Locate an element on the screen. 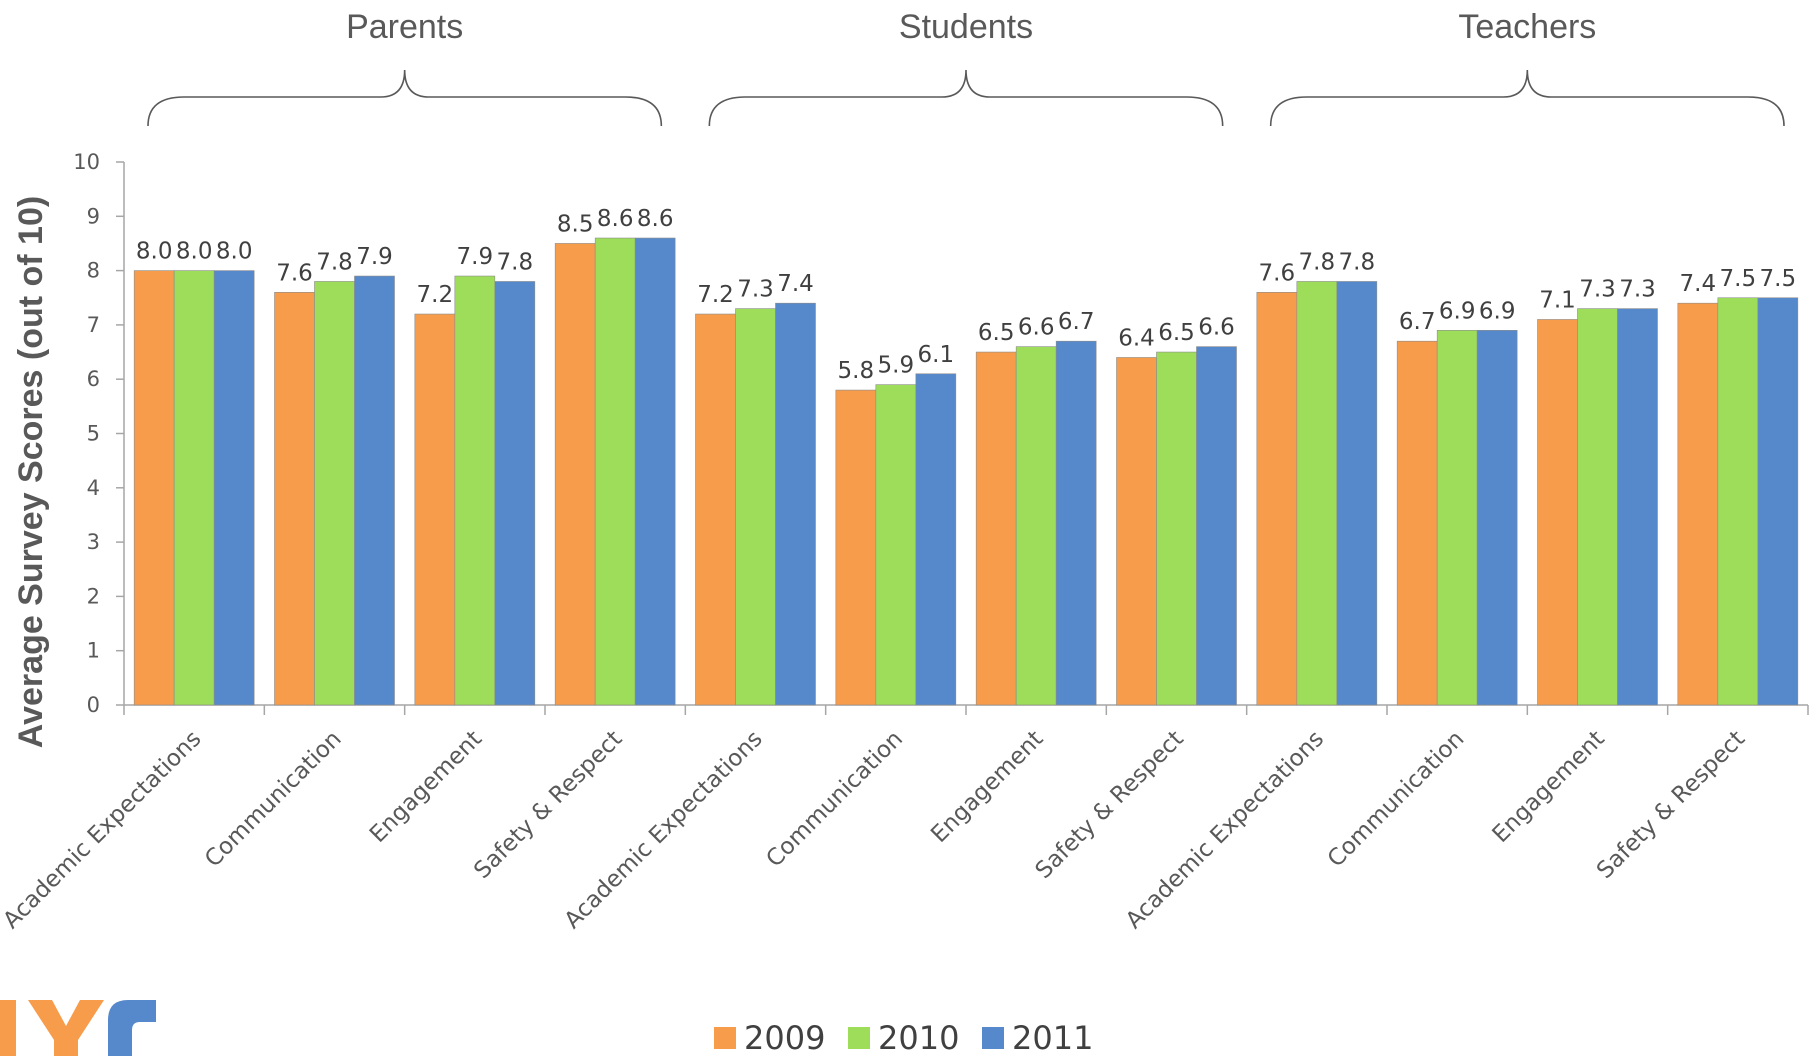  data-label: 8.5 is located at coordinates (575, 224).